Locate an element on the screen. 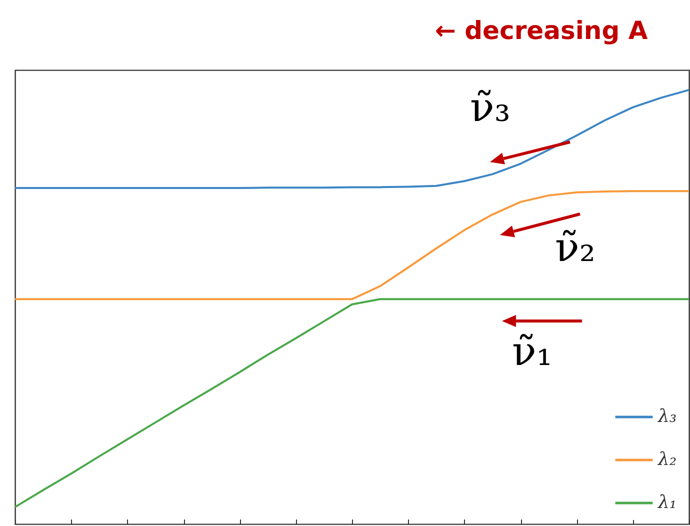  legend-label: λ₃ is located at coordinates (667, 416).